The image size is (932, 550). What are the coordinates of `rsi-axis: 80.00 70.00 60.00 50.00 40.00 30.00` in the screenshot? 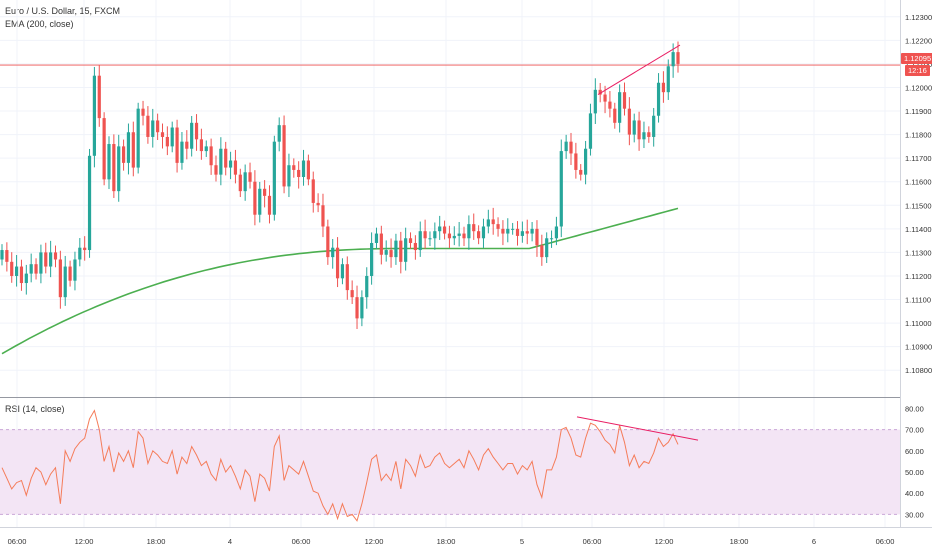 It's located at (914, 461).